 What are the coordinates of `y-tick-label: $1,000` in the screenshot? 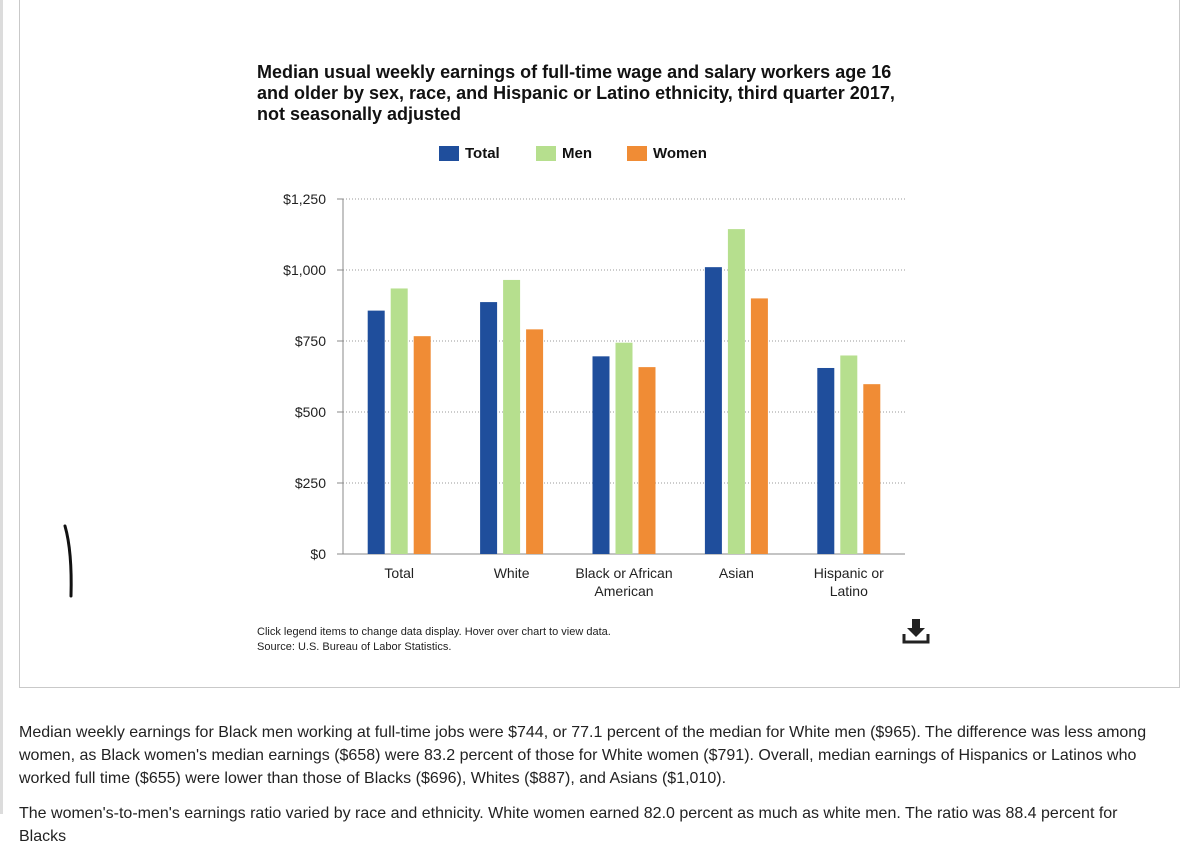 It's located at (304, 270).